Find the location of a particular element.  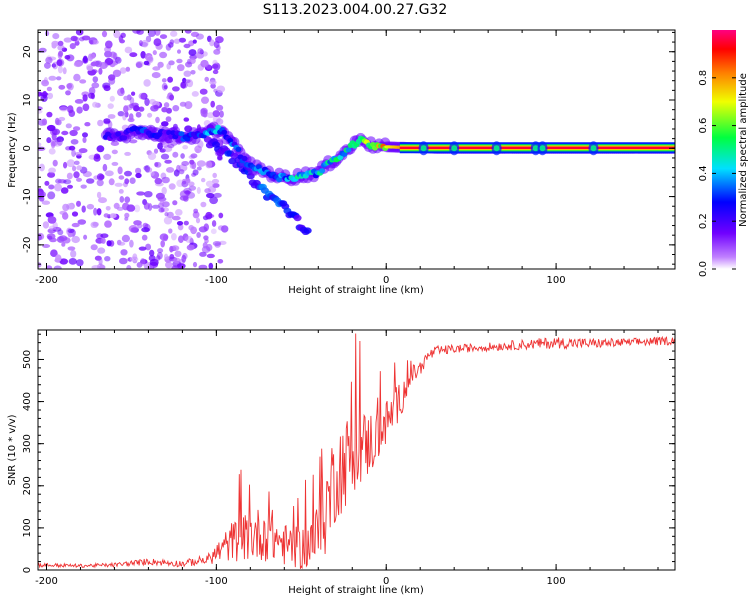

y-tick-label: 200 is located at coordinates (27, 485).